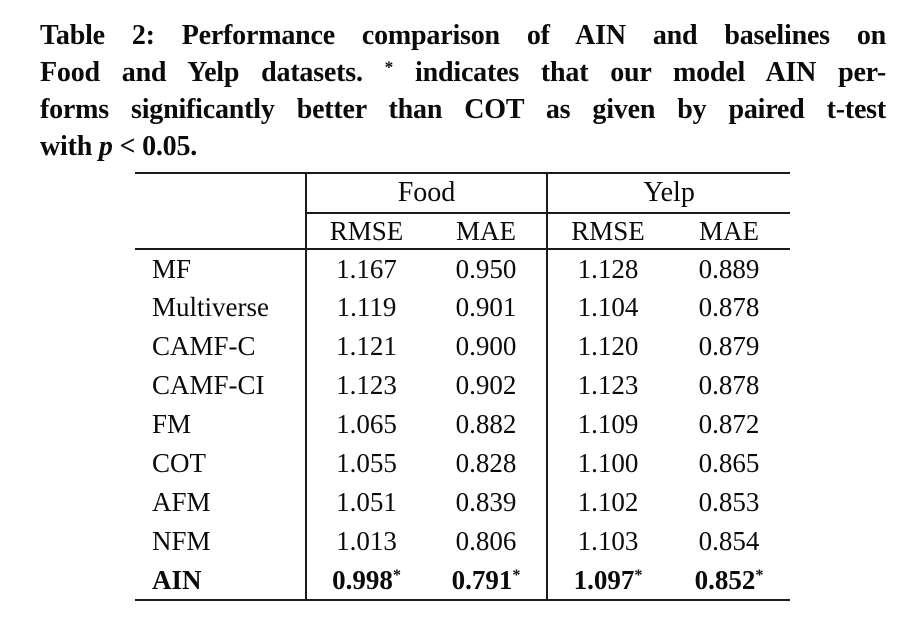 This screenshot has width=922, height=624. Describe the element at coordinates (607, 463) in the screenshot. I see `metric-value: 1.100` at that location.